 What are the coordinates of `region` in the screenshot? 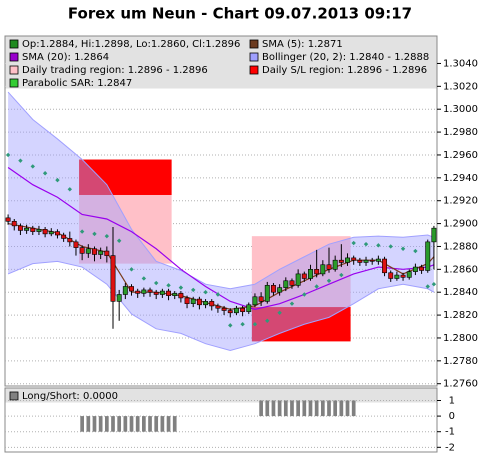 It's located at (301, 324).